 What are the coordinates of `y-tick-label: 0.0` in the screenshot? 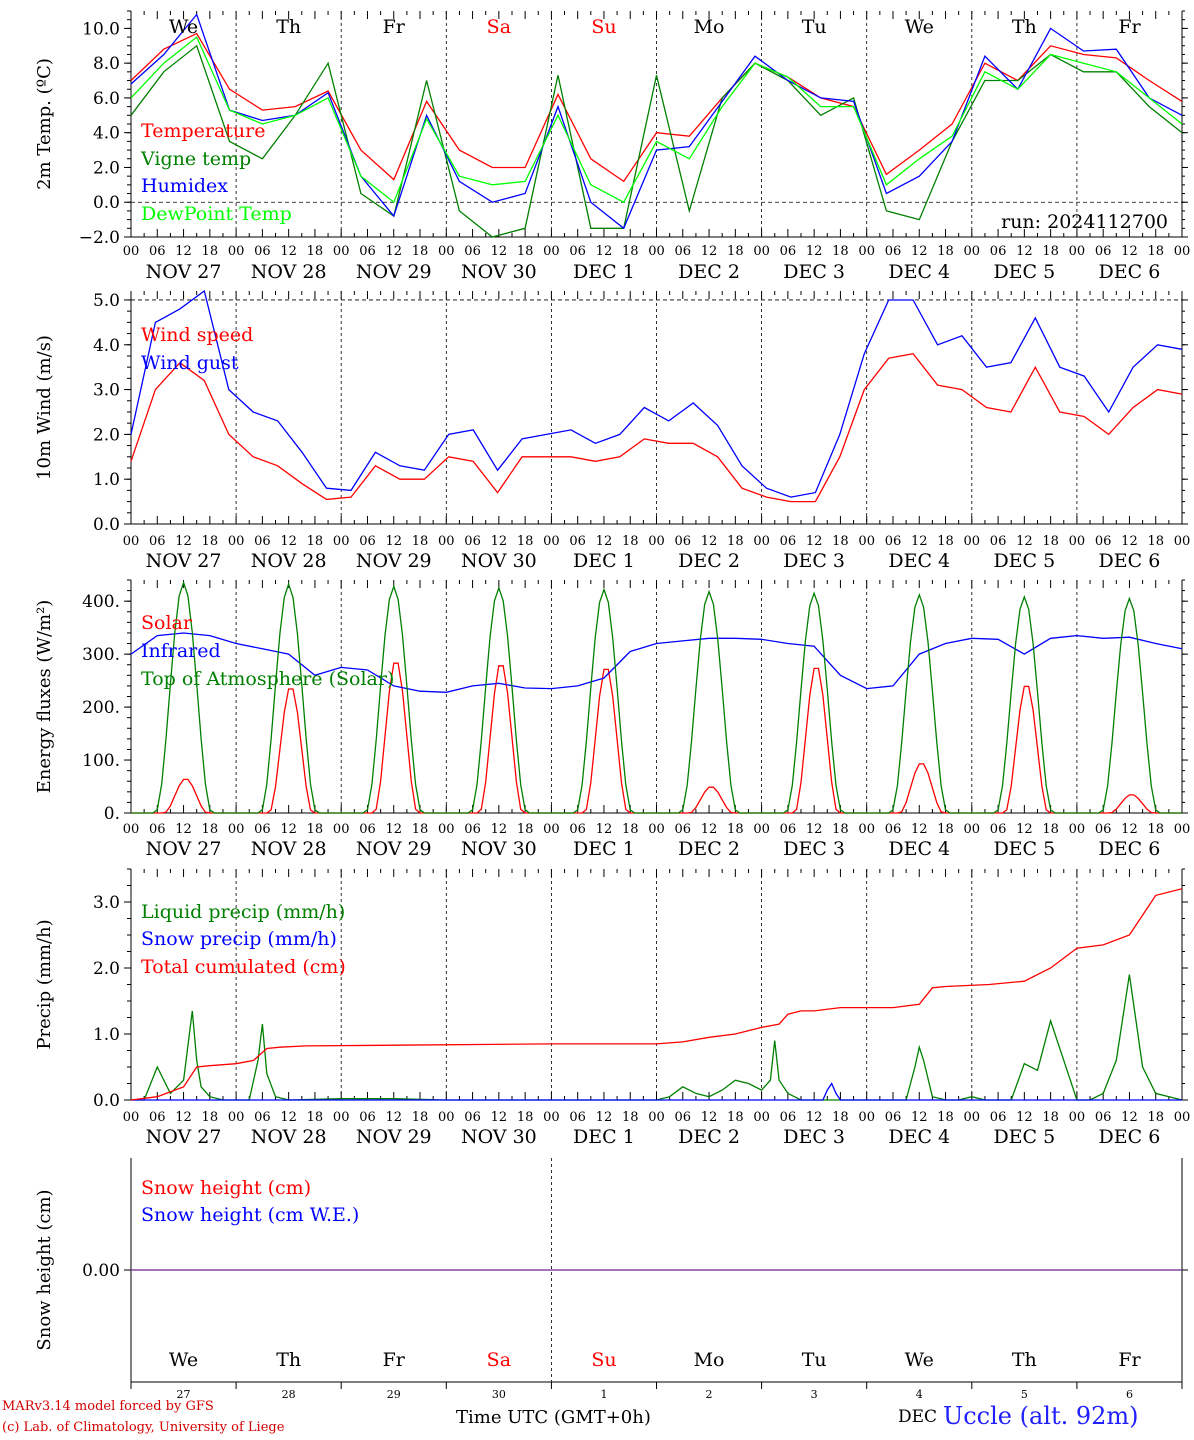 It's located at (106, 1101).